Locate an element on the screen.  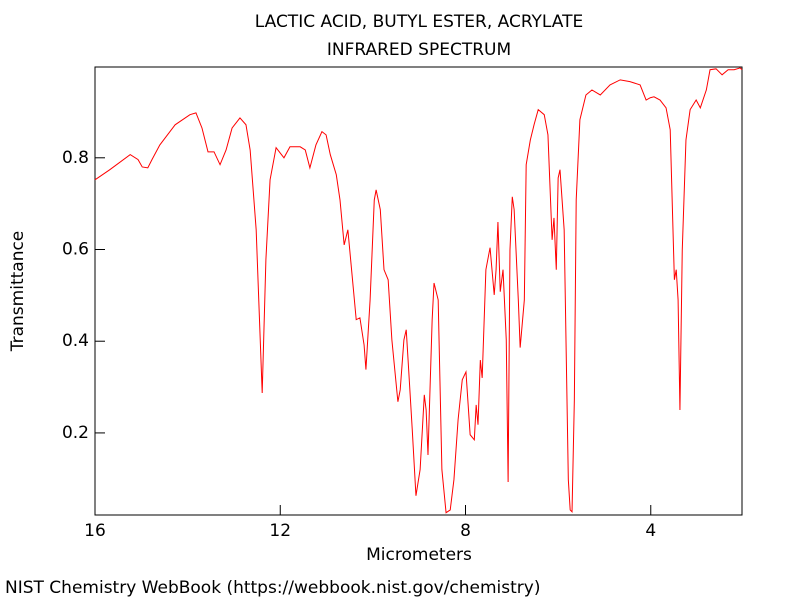
x-tick-label: 8 is located at coordinates (465, 531).